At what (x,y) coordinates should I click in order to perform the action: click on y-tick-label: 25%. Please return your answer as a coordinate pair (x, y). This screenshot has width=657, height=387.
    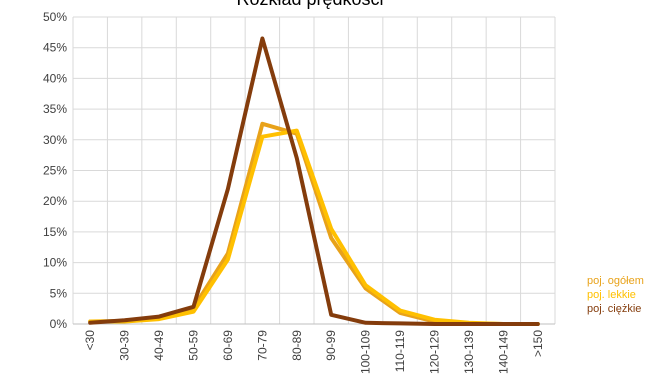
    Looking at the image, I should click on (55, 171).